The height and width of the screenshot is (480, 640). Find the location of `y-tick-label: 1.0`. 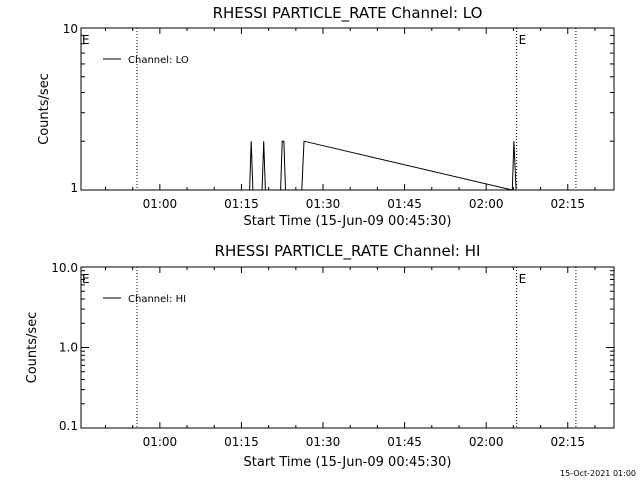

y-tick-label: 1.0 is located at coordinates (68, 348).